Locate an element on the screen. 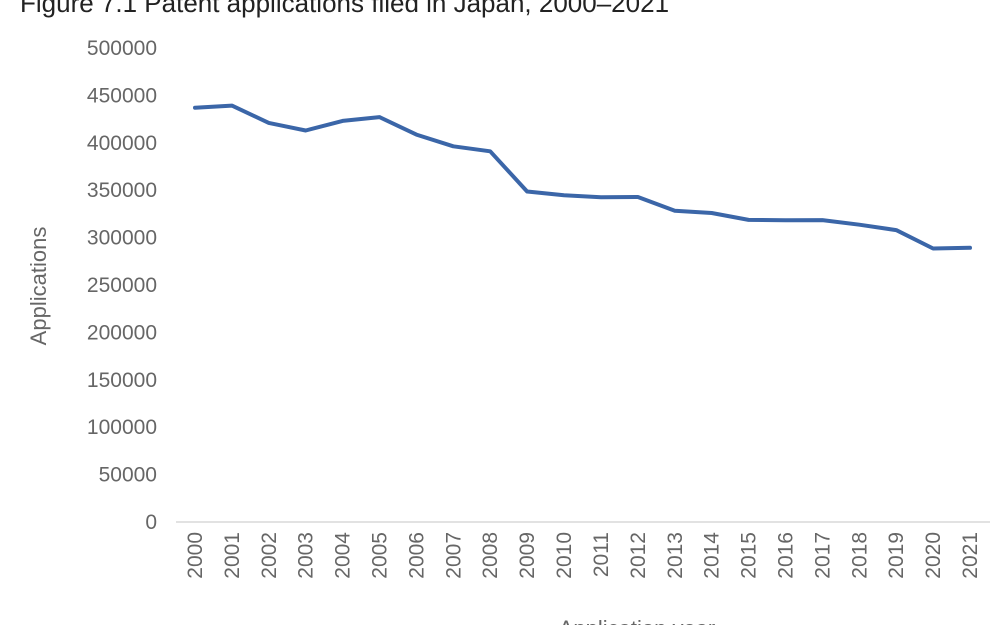  y-tick-label: 50000 is located at coordinates (128, 475).